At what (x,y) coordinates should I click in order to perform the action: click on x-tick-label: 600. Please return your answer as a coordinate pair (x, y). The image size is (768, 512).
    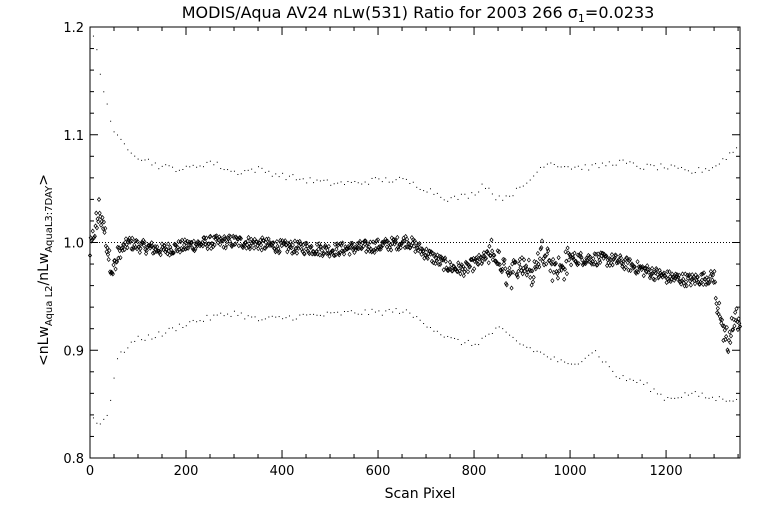
    Looking at the image, I should click on (378, 471).